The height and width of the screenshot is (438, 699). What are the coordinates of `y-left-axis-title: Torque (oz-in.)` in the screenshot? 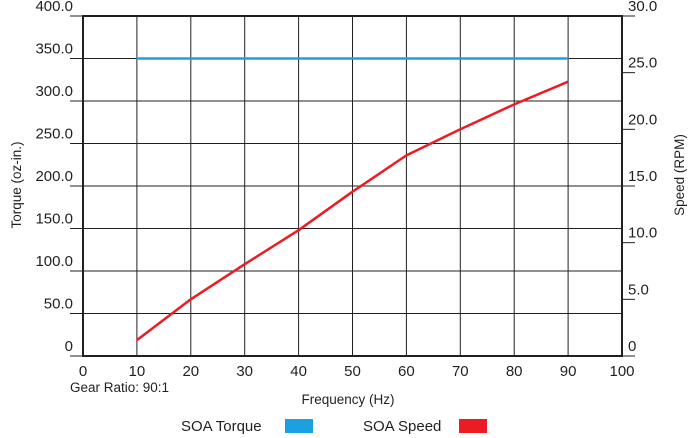 It's located at (16, 184).